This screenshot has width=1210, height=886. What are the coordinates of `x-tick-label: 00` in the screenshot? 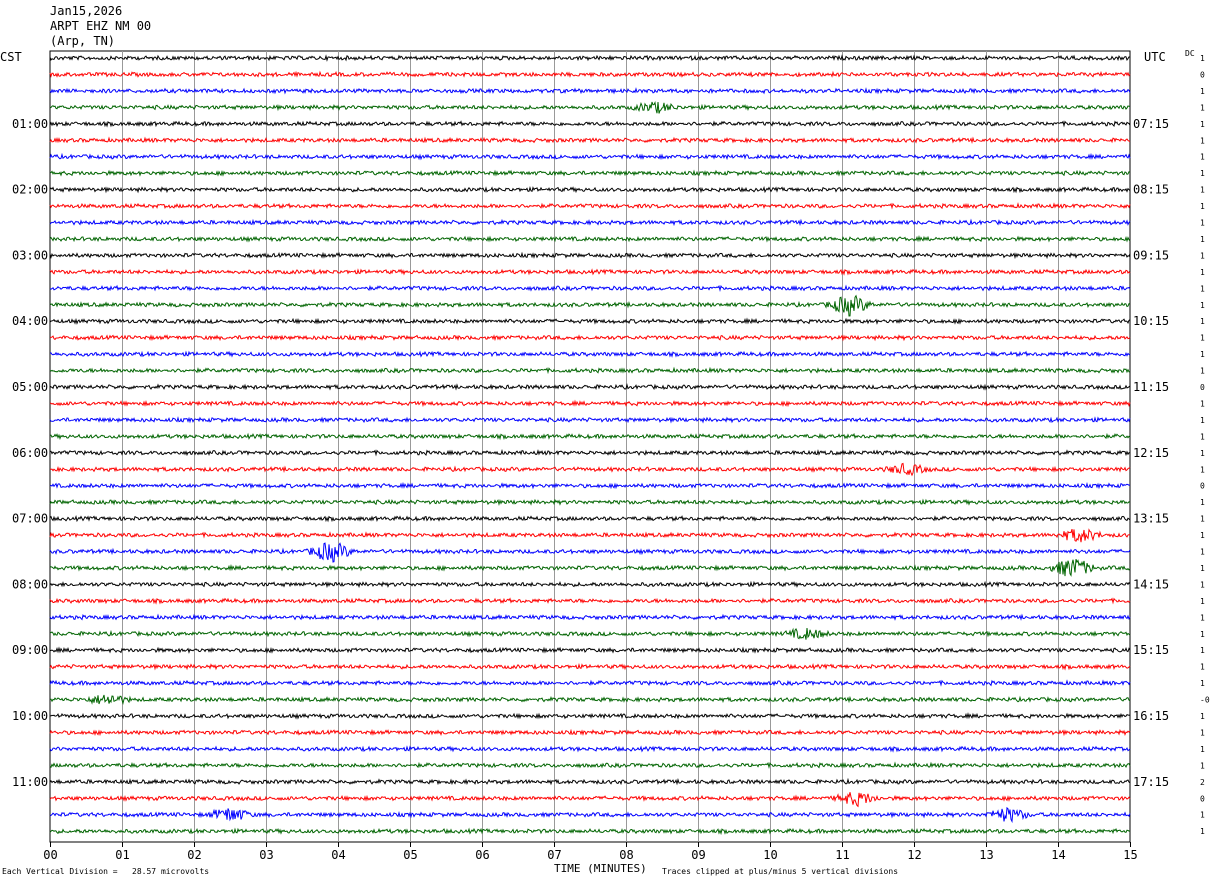 It's located at (50, 855).